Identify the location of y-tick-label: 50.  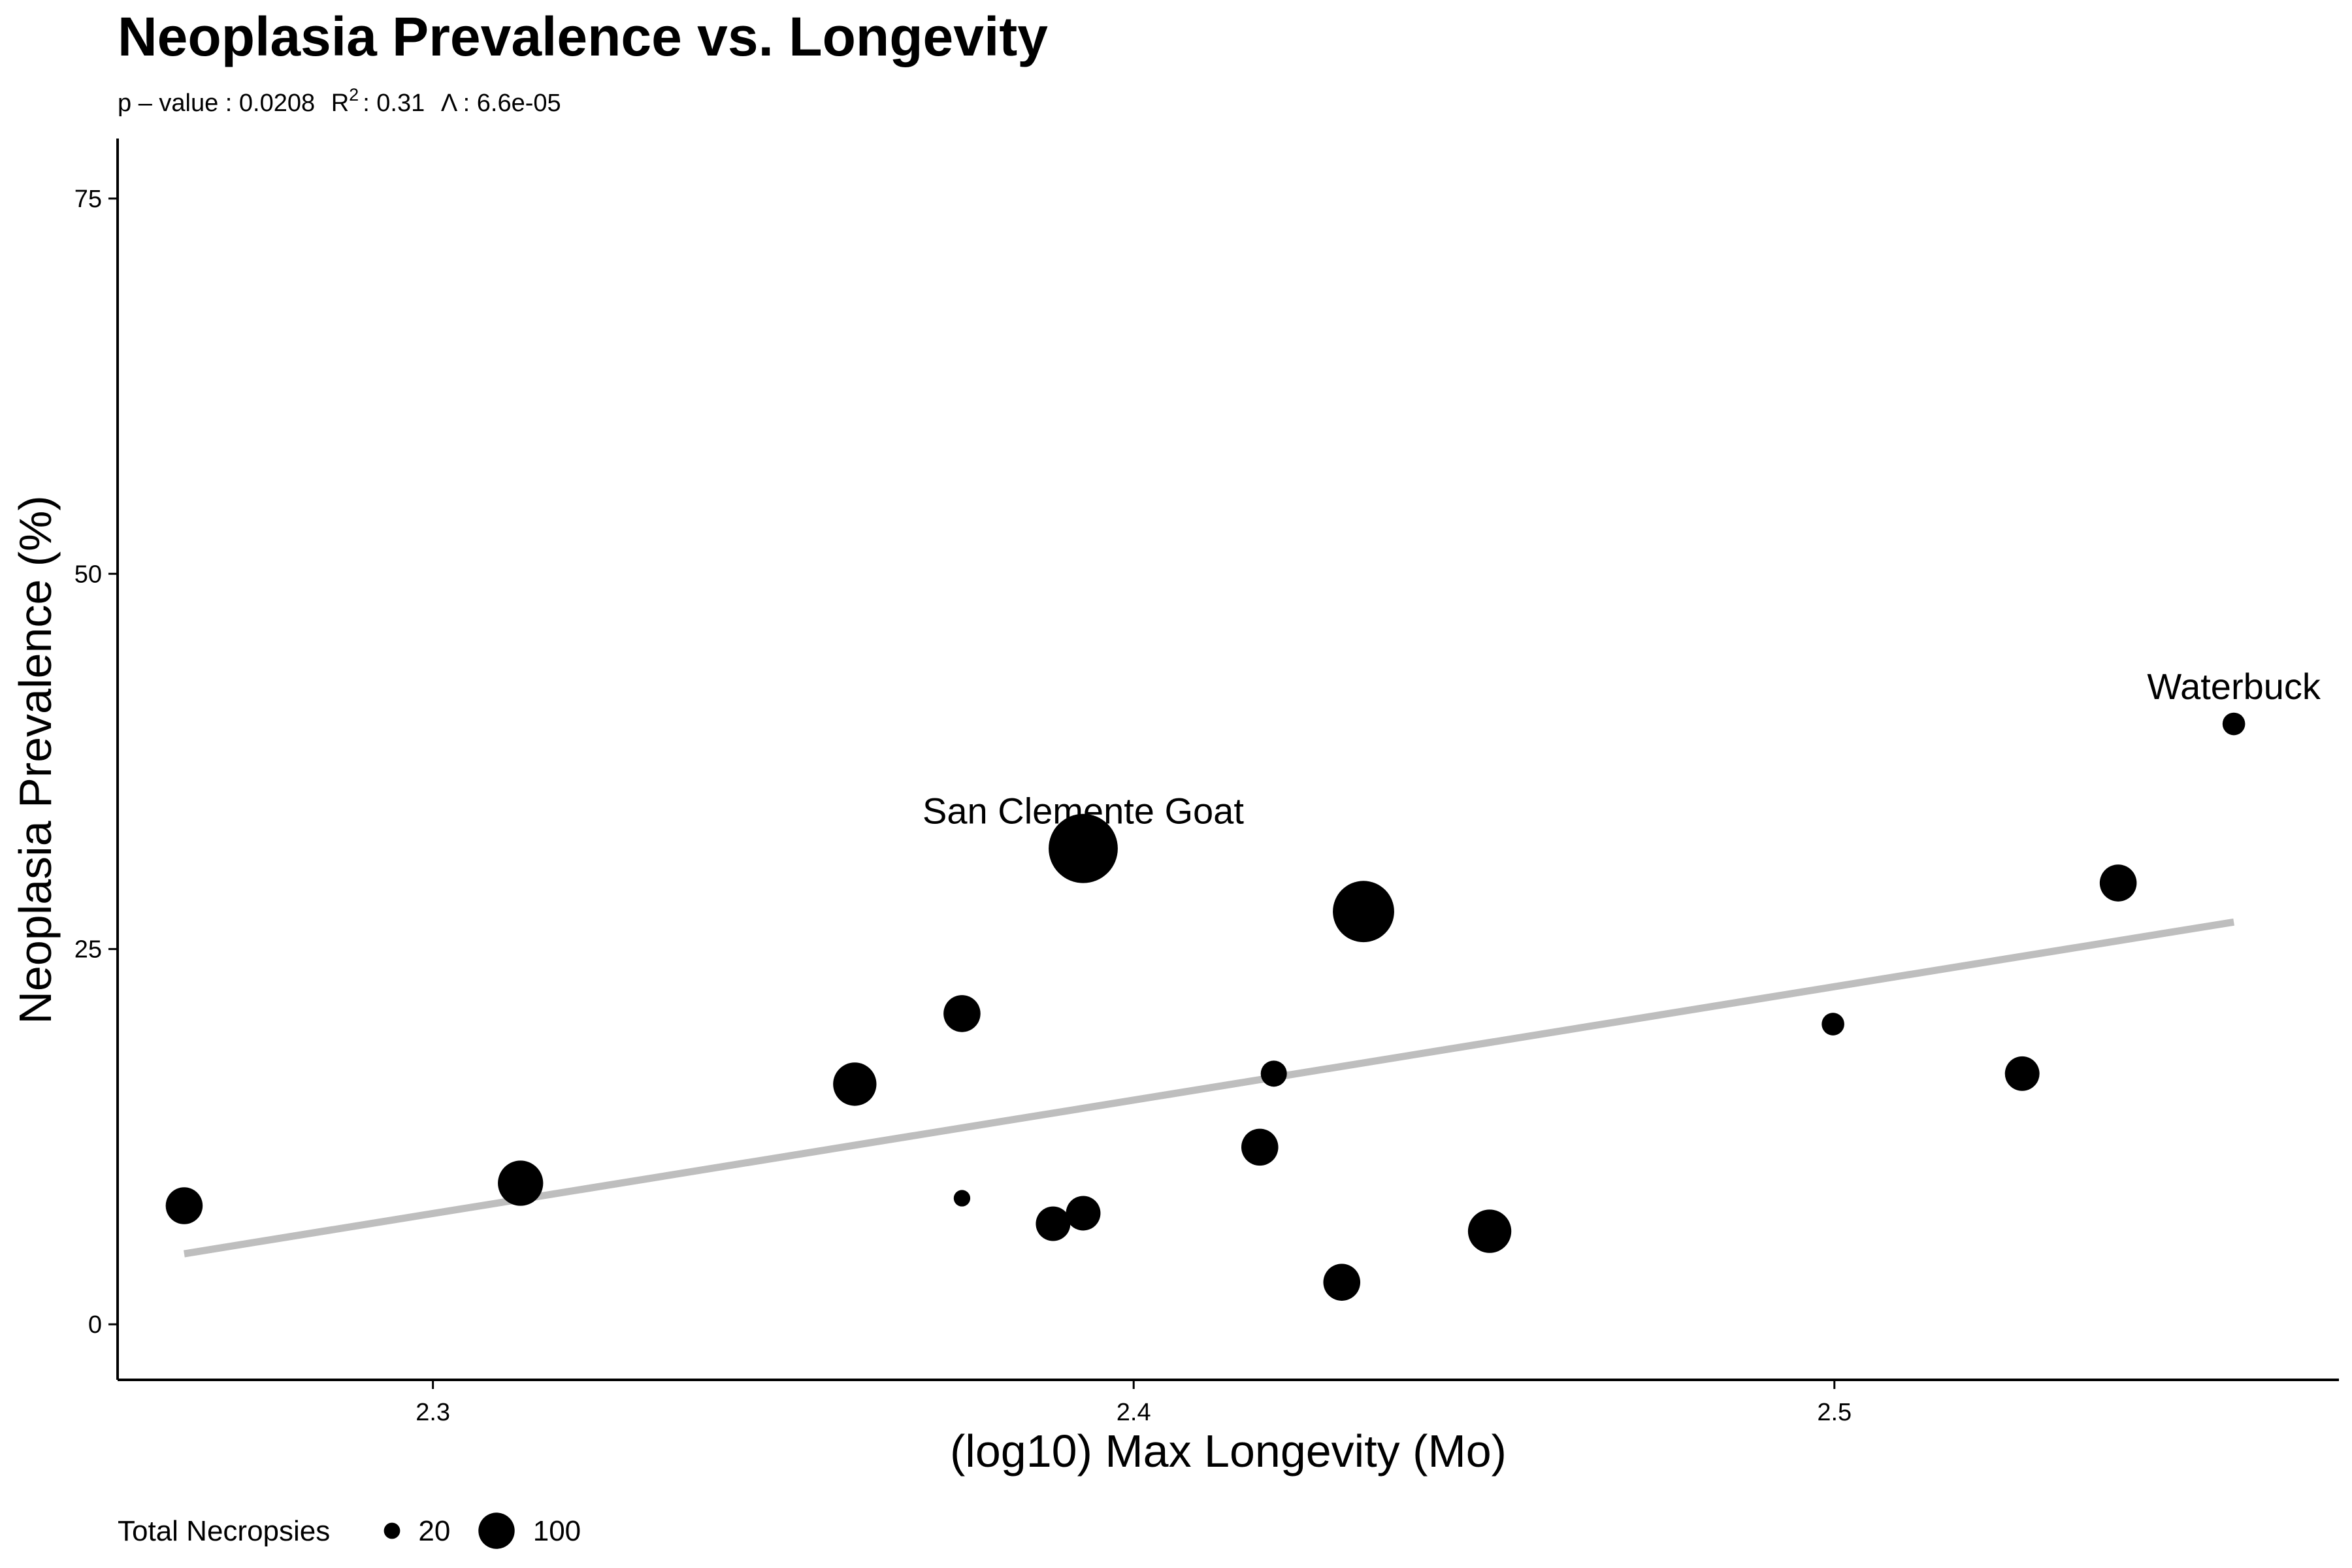
(88, 574).